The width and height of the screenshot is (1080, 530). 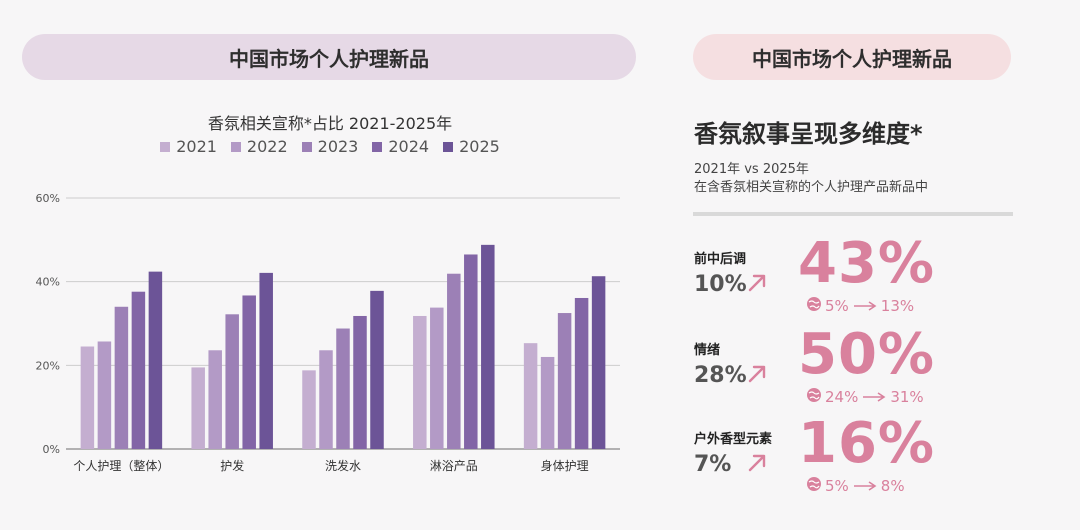 I want to click on x-tick-label: 淋浴产品, so click(x=454, y=466).